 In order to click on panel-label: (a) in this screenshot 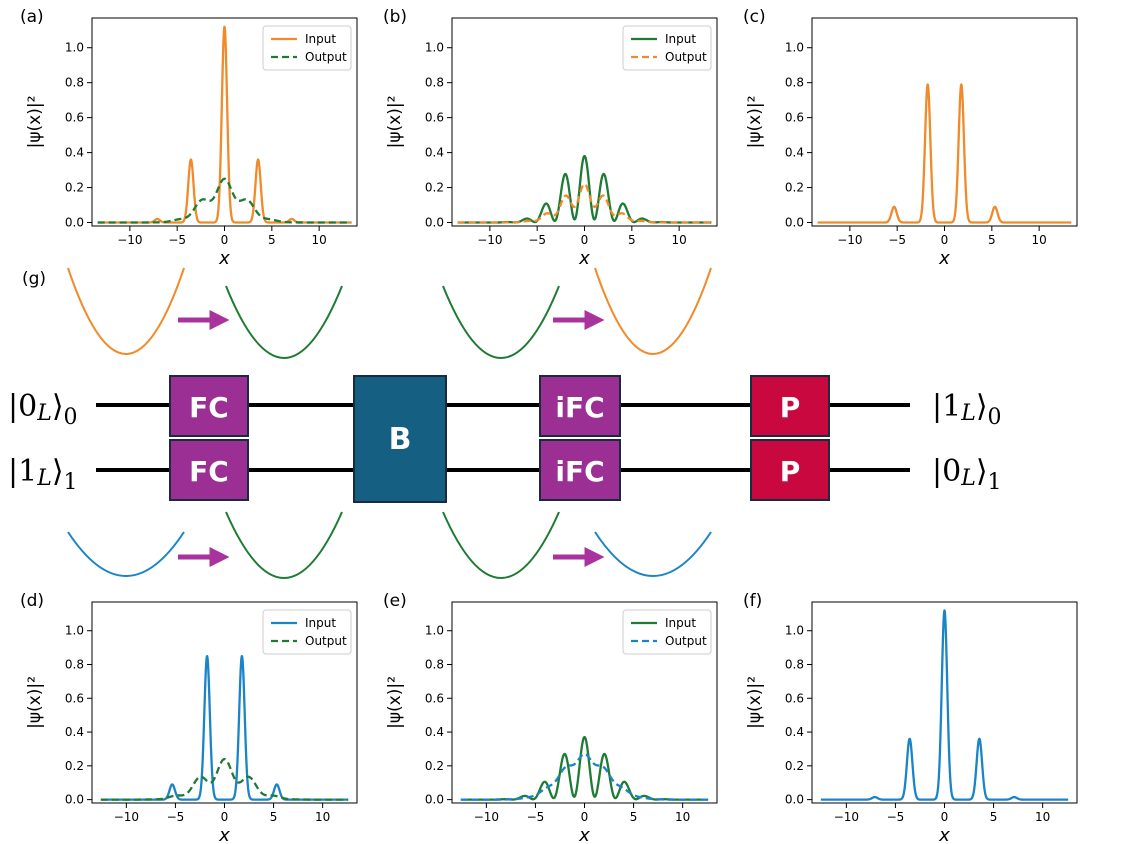, I will do `click(32, 17)`.